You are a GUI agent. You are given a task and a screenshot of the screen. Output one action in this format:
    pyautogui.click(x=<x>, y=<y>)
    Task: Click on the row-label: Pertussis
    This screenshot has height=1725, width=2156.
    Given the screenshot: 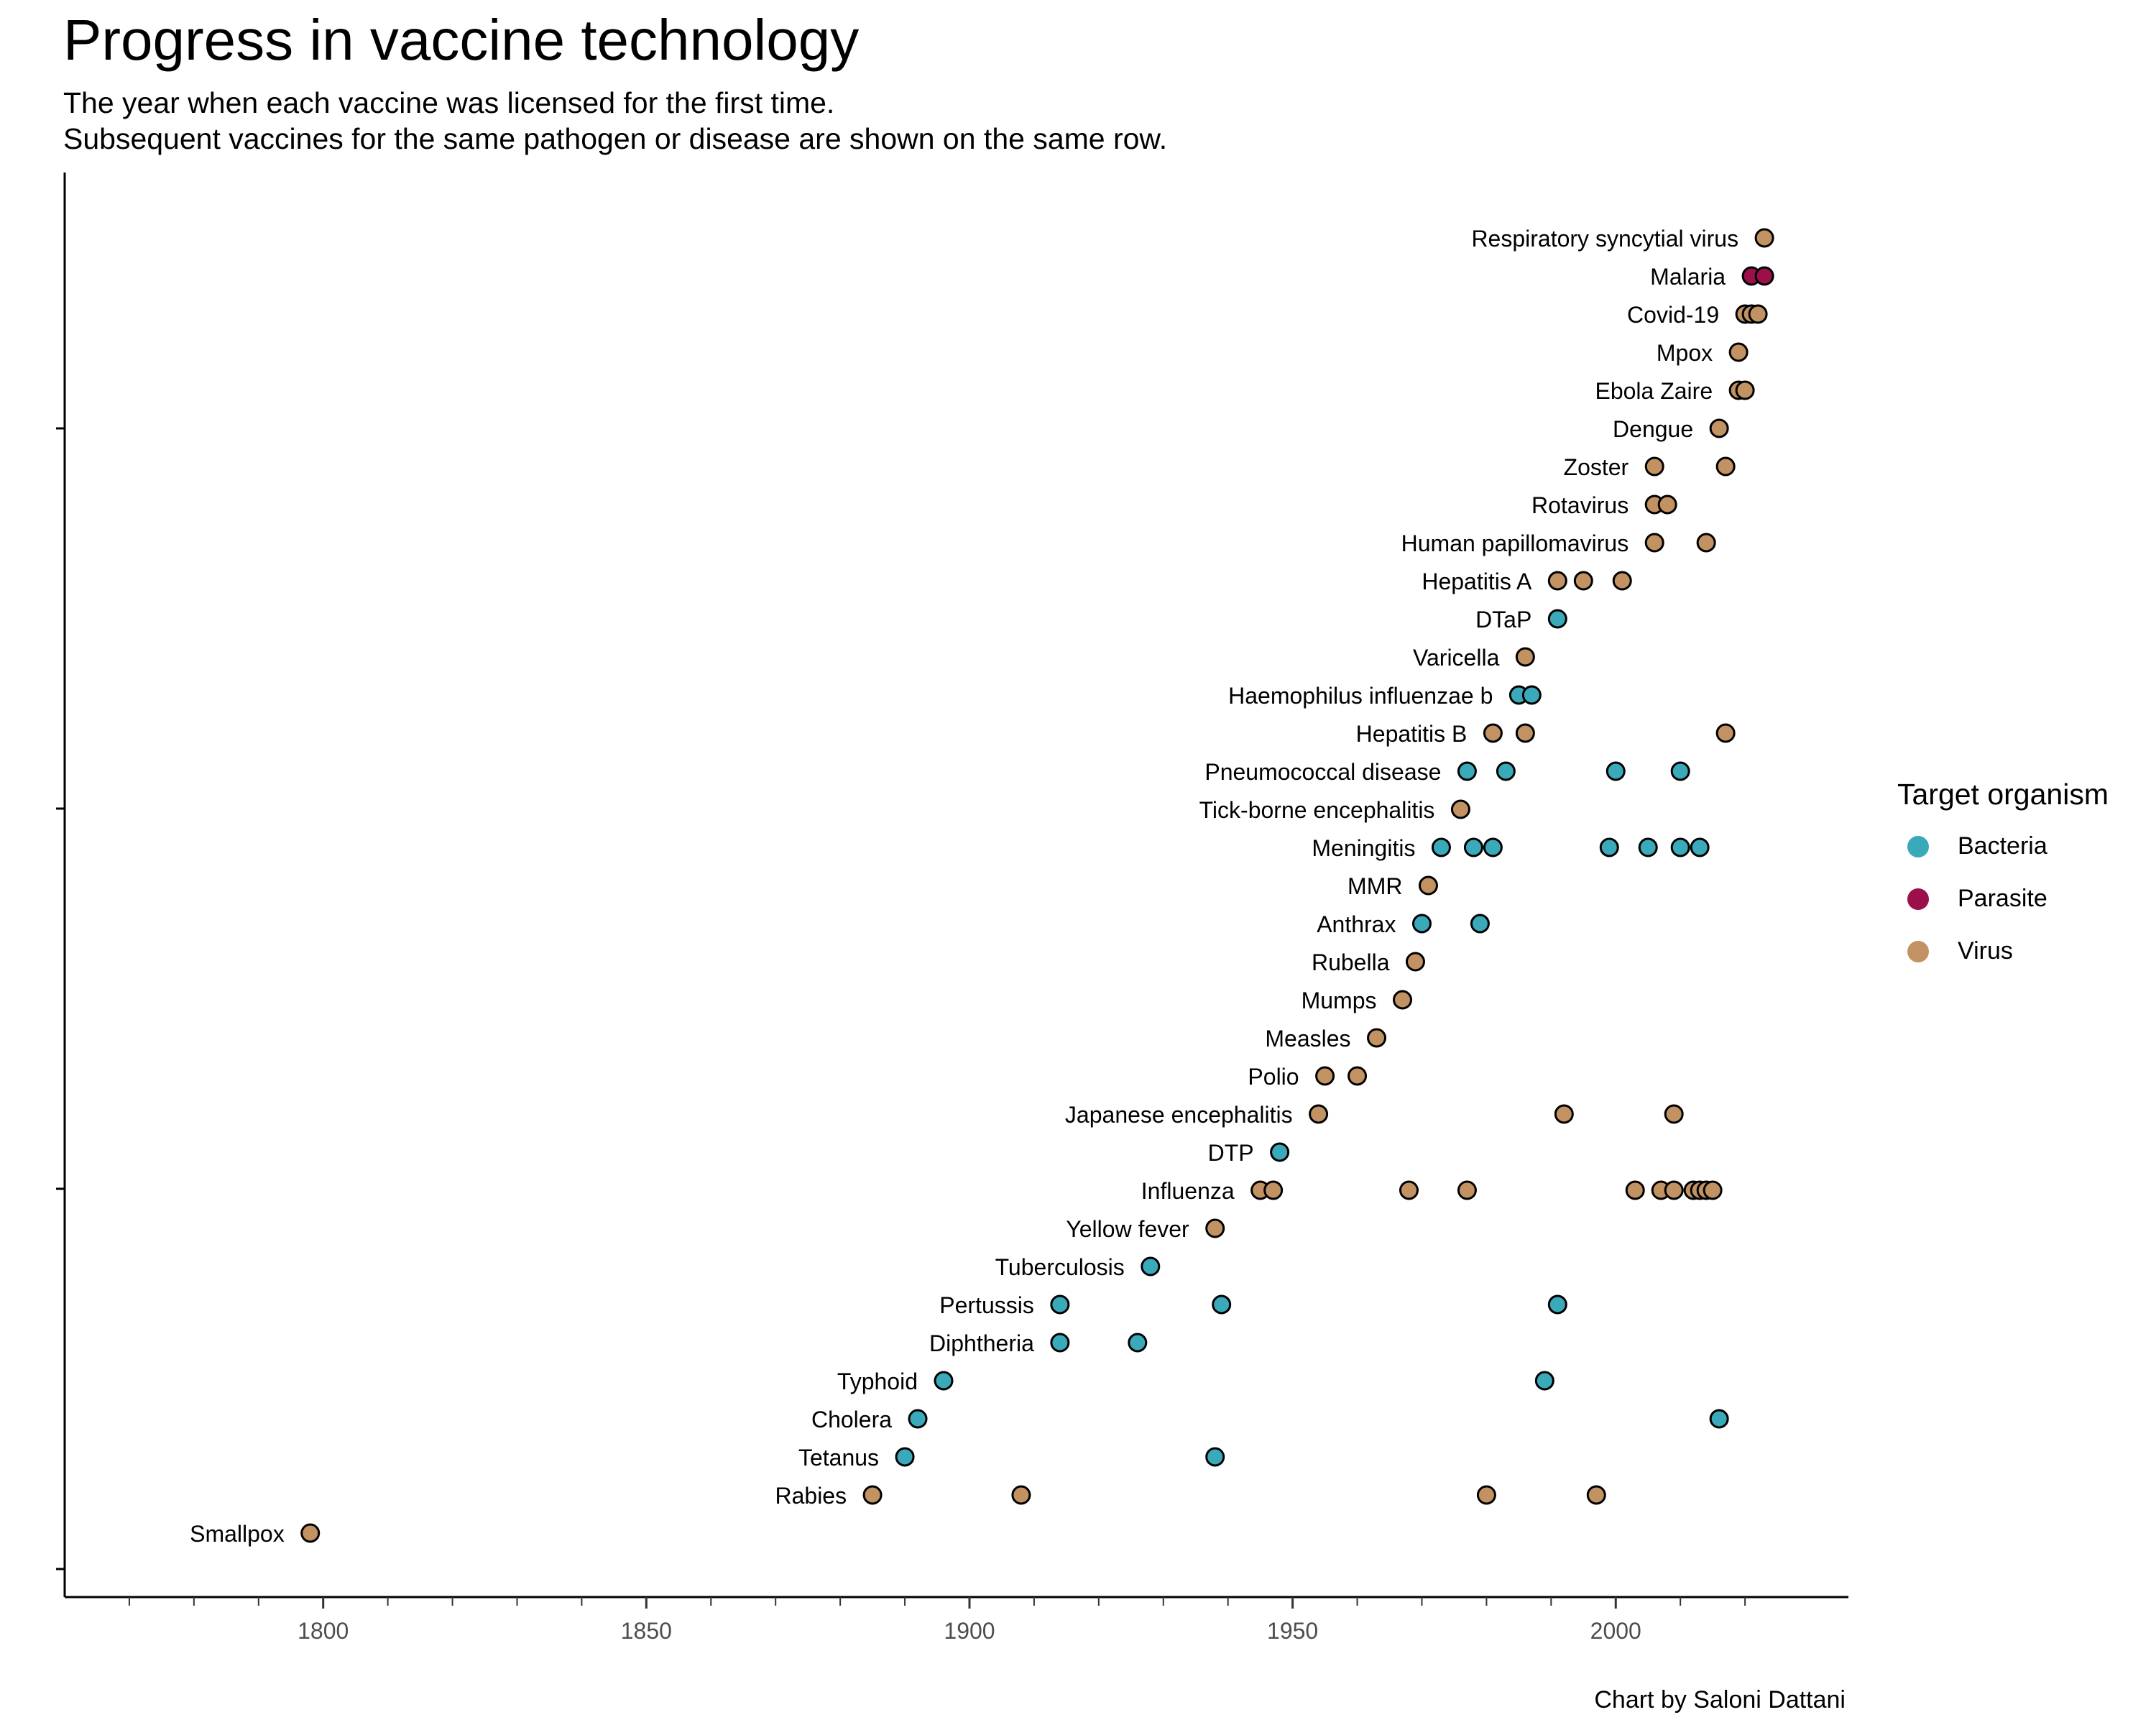 What is the action you would take?
    pyautogui.click(x=987, y=1305)
    